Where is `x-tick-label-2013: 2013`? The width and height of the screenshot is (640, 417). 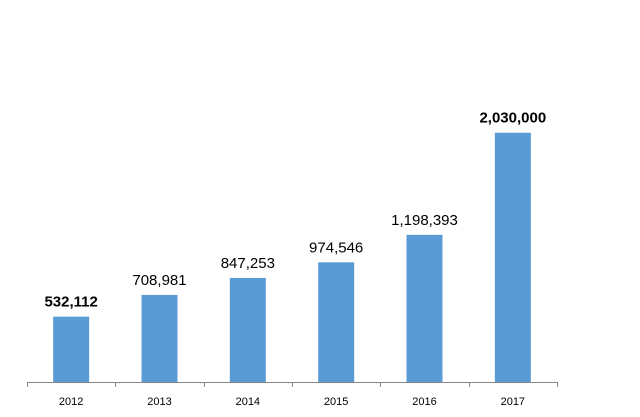
x-tick-label-2013: 2013 is located at coordinates (159, 402).